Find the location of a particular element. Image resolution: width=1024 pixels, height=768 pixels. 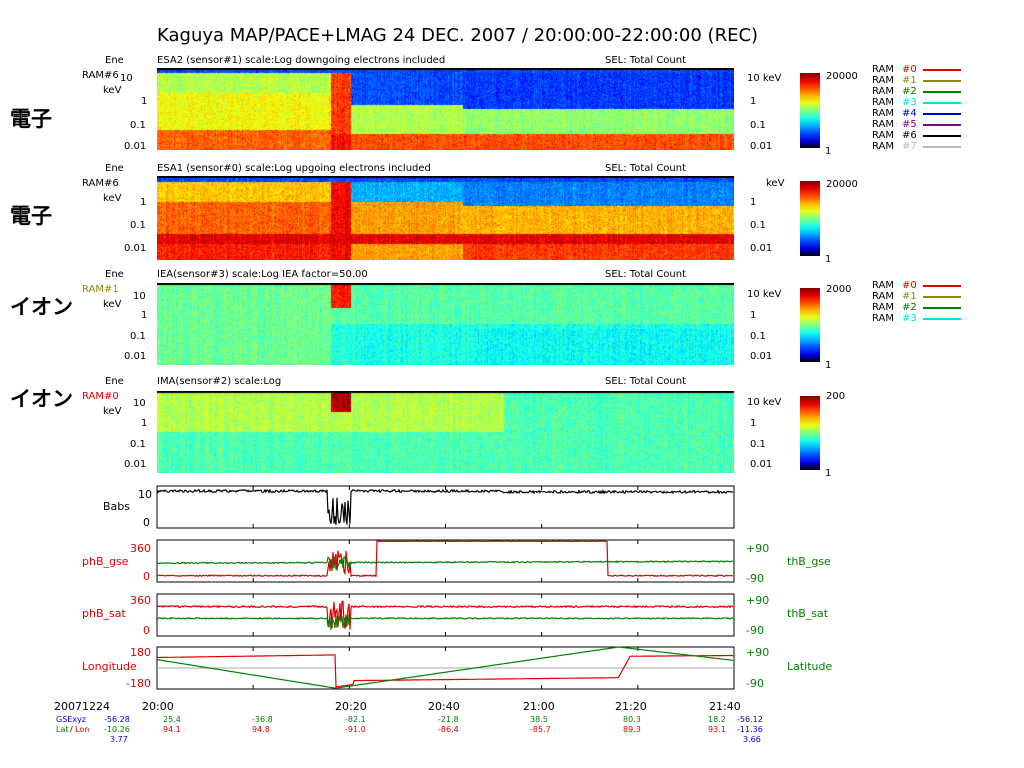

right-tick: 10 keV is located at coordinates (764, 78).